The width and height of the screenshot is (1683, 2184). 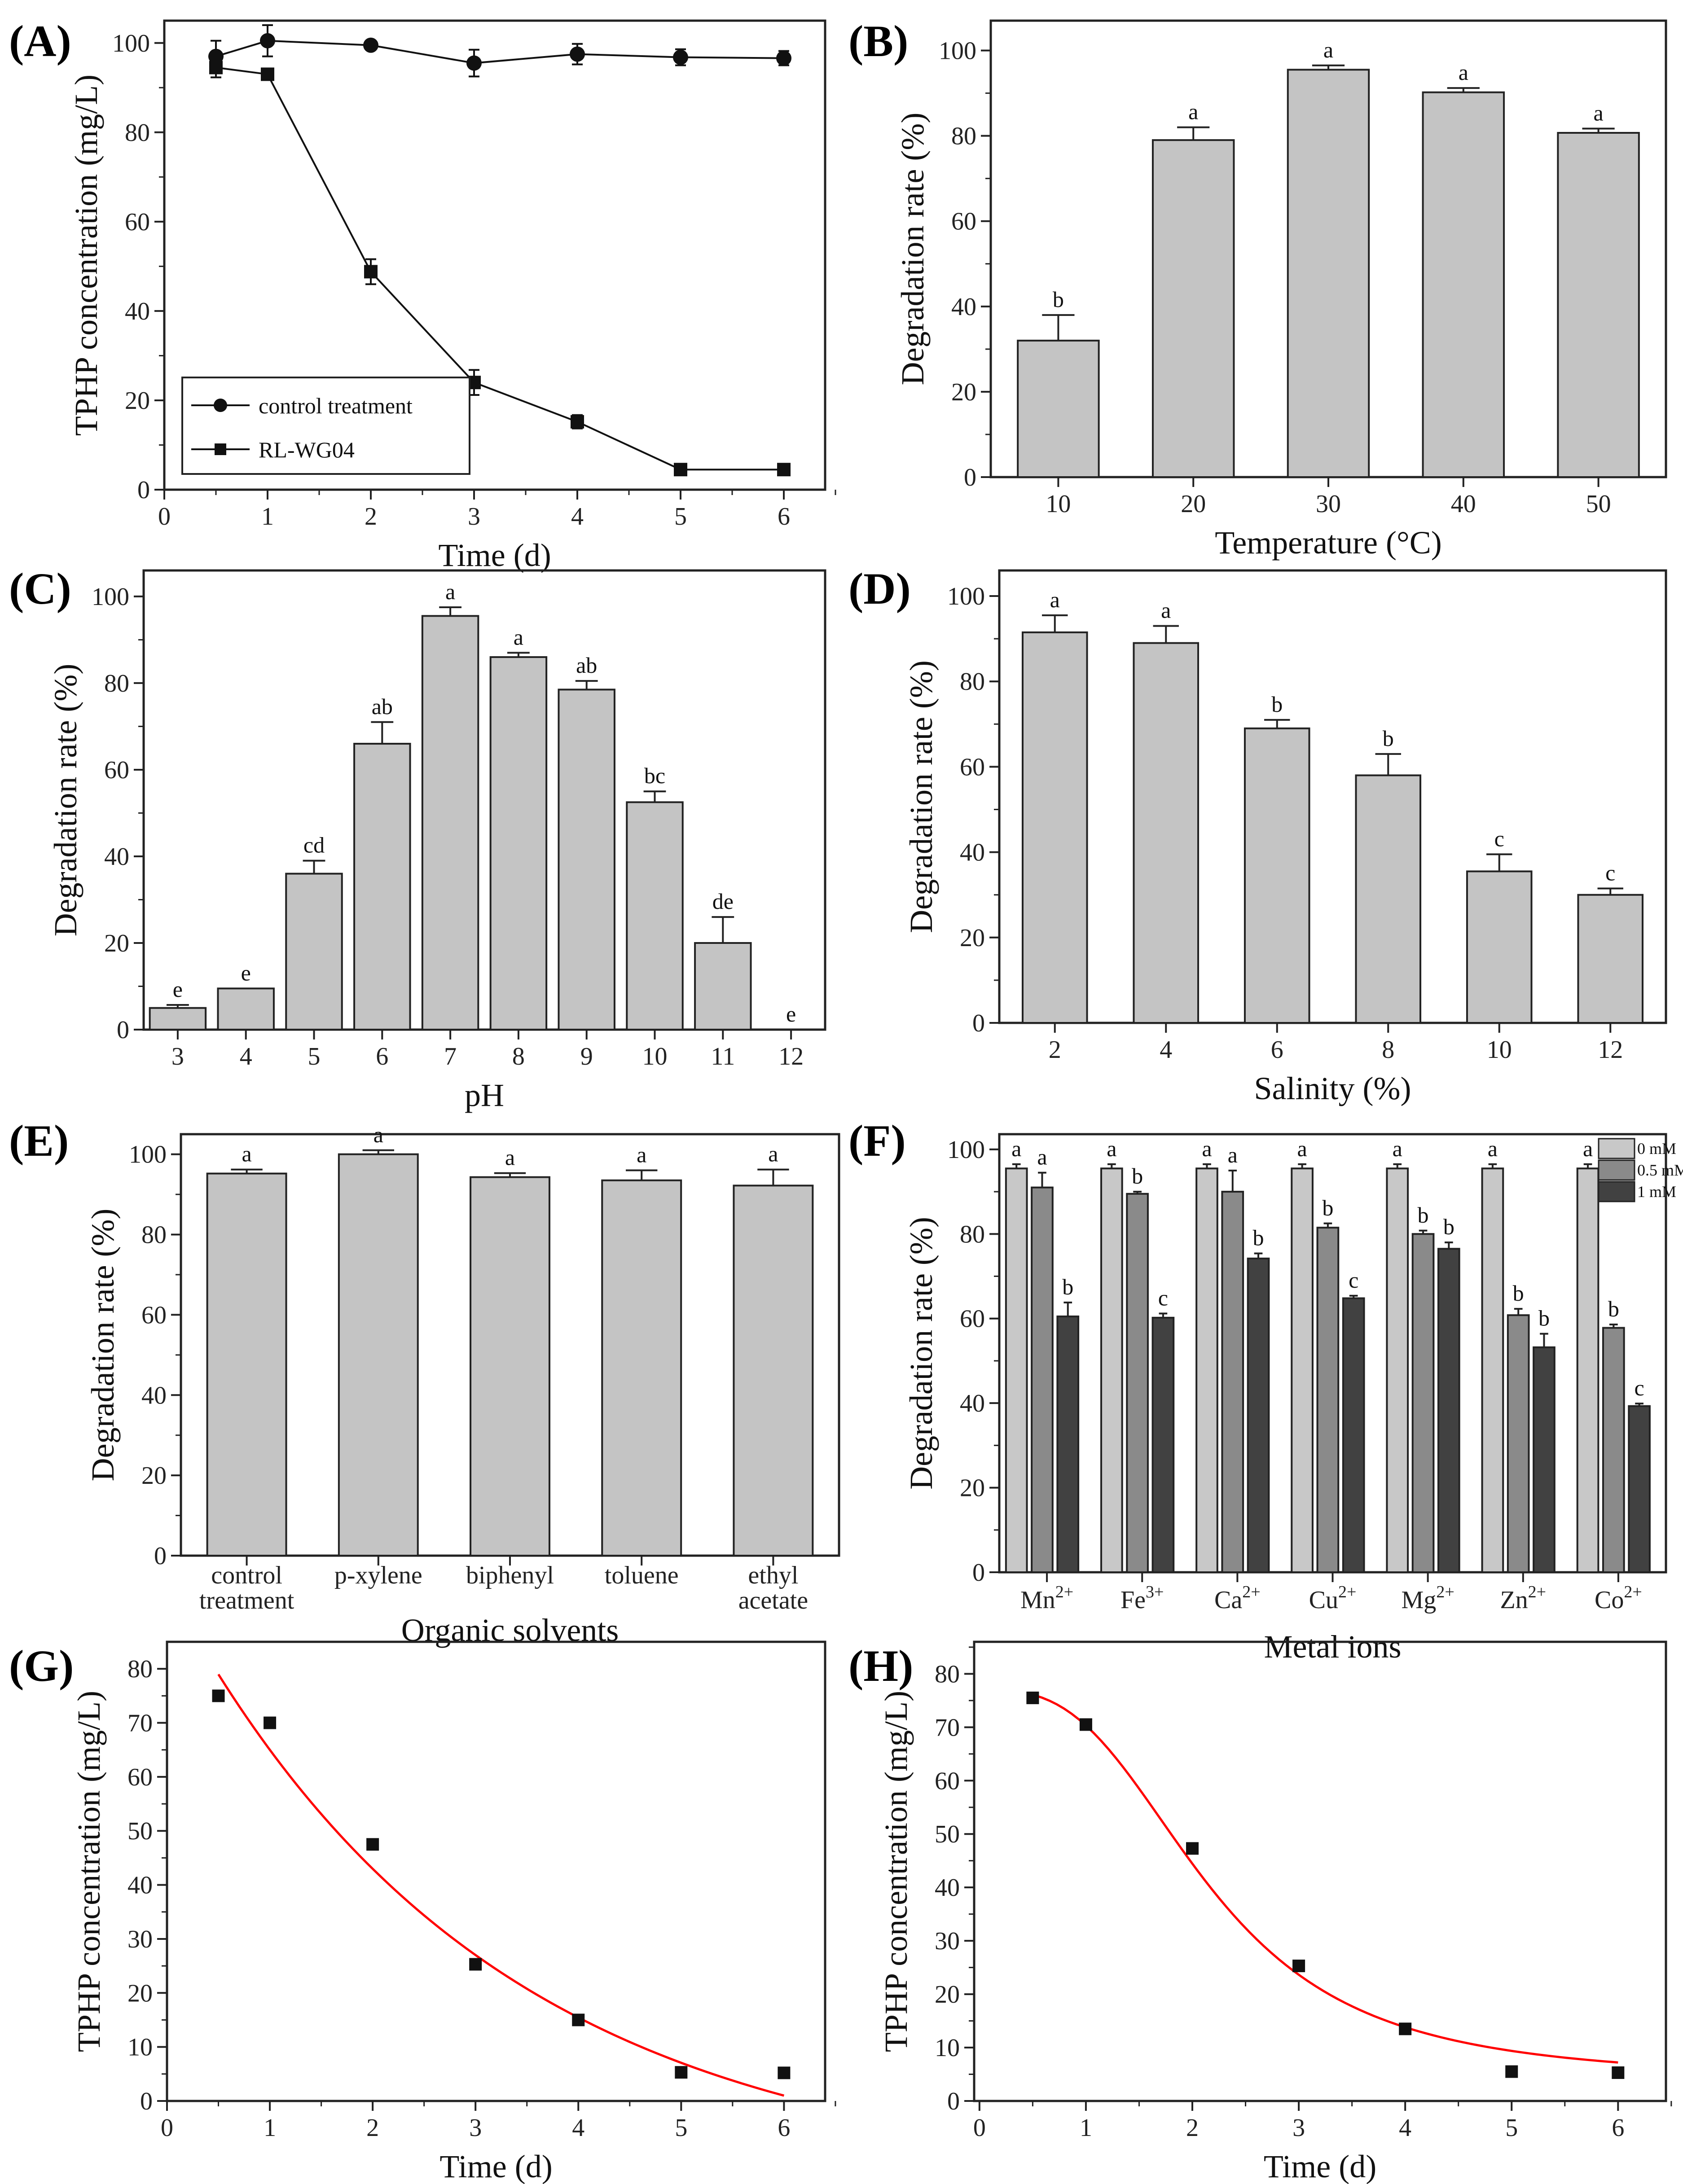 What do you see at coordinates (451, 1056) in the screenshot?
I see `x-tick-label: 7` at bounding box center [451, 1056].